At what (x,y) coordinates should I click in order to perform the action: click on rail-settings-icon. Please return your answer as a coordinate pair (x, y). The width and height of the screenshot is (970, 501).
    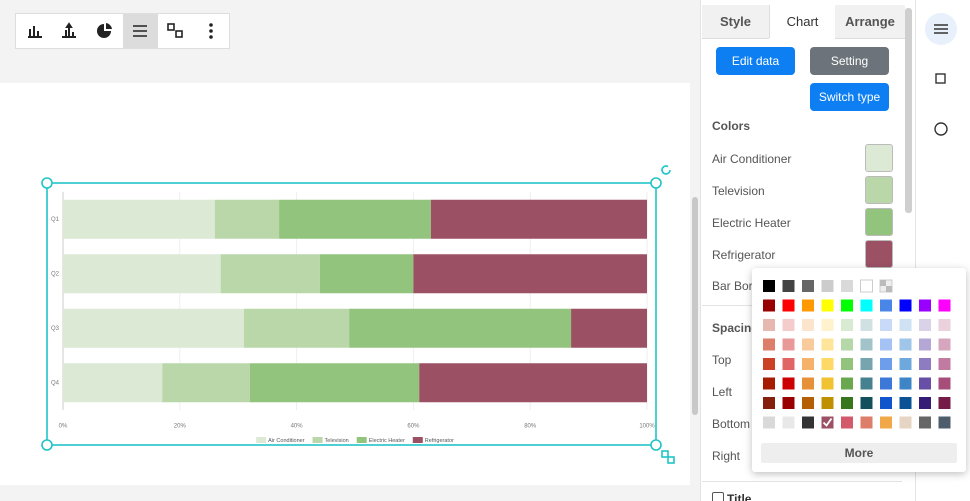
    Looking at the image, I should click on (941, 29).